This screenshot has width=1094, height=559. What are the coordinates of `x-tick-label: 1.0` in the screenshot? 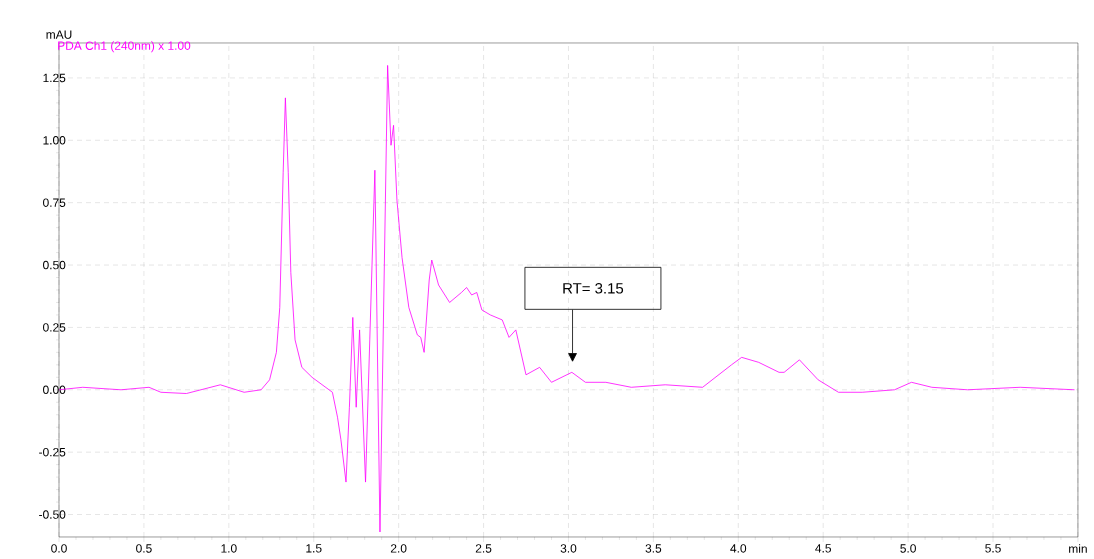 It's located at (229, 548).